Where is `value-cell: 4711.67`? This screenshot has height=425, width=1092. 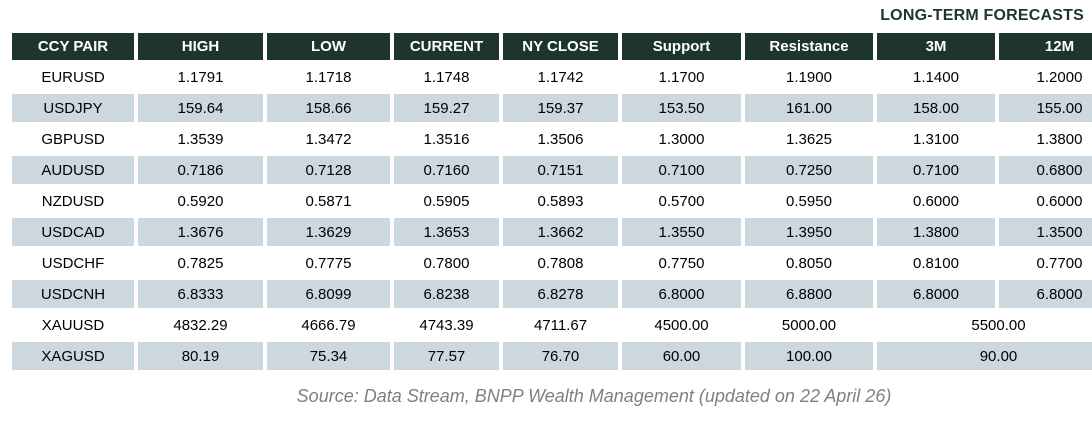 value-cell: 4711.67 is located at coordinates (560, 325).